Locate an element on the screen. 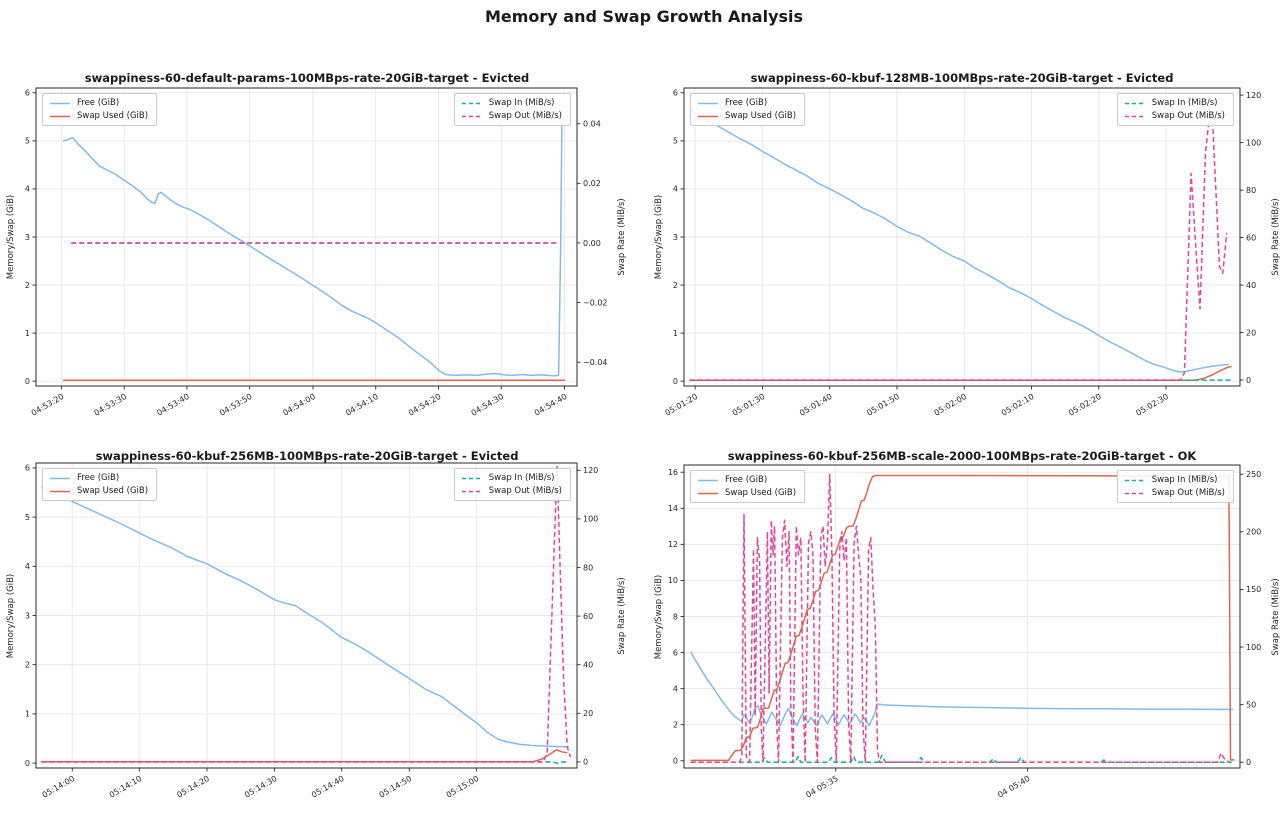  x-tick-label: 05:02:30 is located at coordinates (1152, 405).